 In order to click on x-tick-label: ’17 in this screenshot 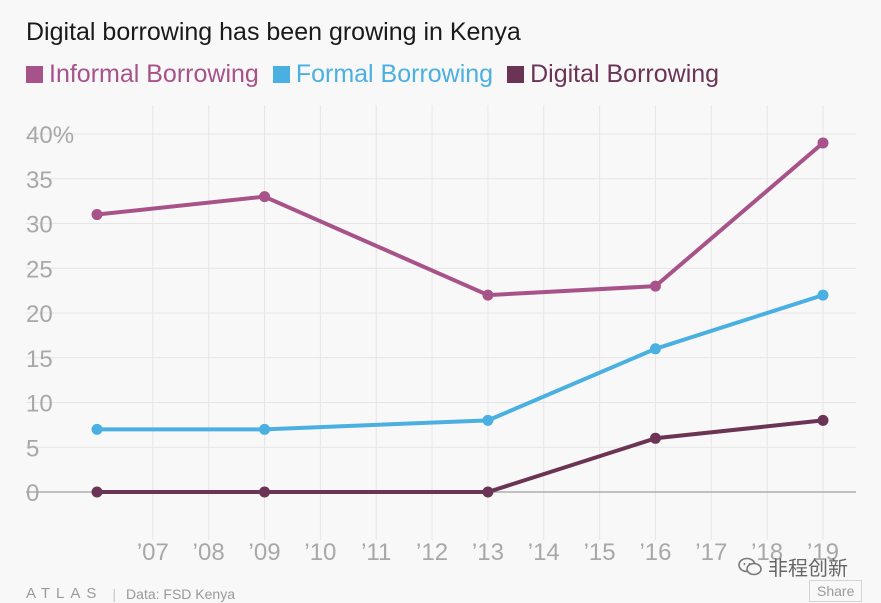, I will do `click(711, 552)`.